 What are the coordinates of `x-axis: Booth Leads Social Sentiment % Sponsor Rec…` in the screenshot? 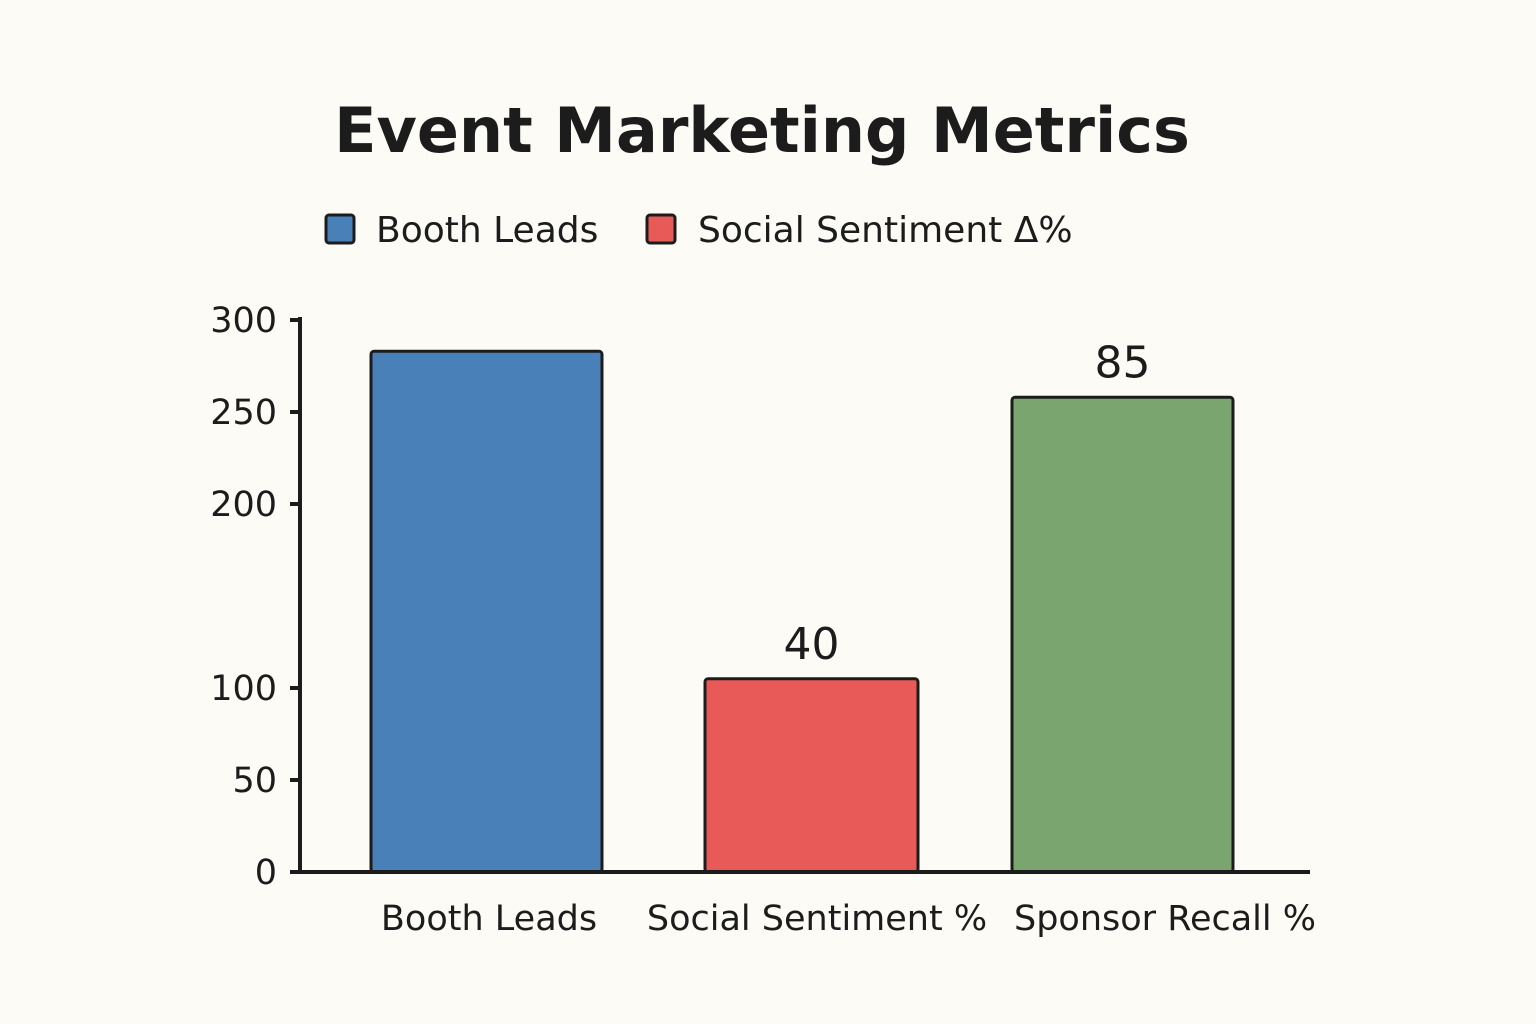 It's located at (807, 904).